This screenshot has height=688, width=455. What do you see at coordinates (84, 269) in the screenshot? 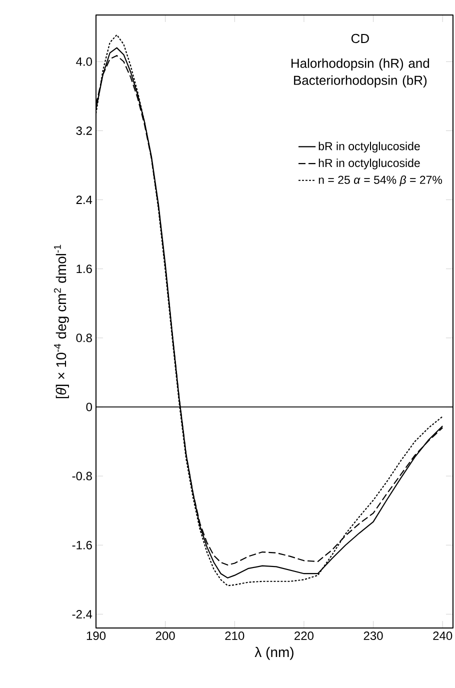
I see `y-tick-label: 1.6` at bounding box center [84, 269].